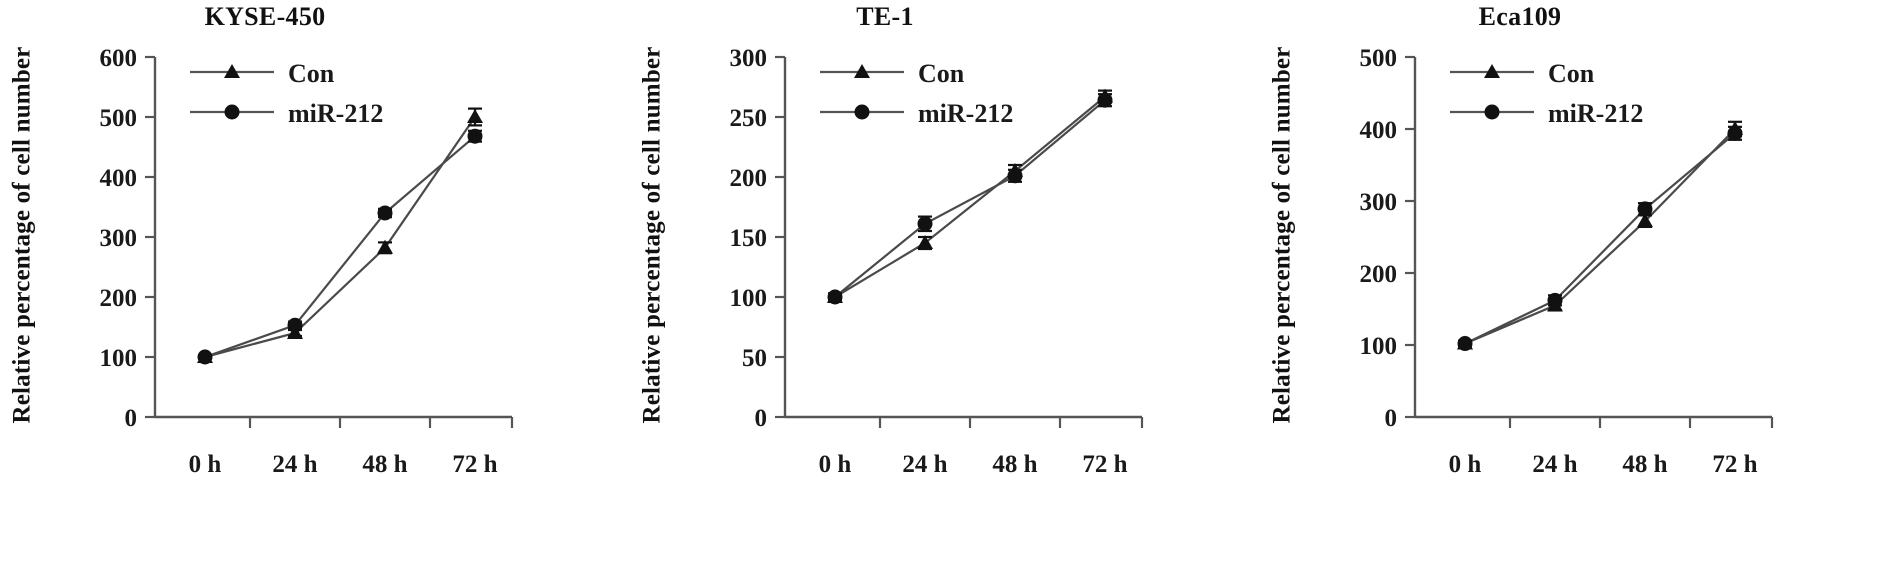 This screenshot has width=1890, height=577. Describe the element at coordinates (119, 58) in the screenshot. I see `y-tick-label: 600` at that location.